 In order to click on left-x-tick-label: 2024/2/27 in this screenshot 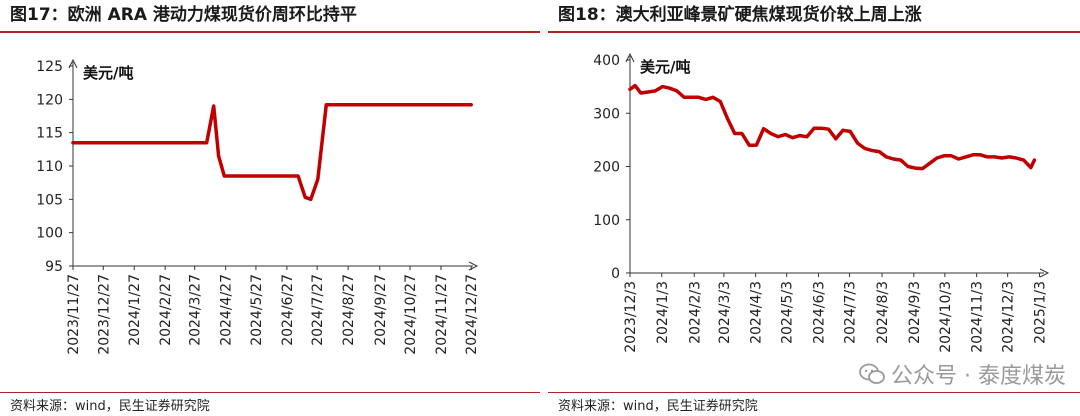, I will do `click(166, 310)`.